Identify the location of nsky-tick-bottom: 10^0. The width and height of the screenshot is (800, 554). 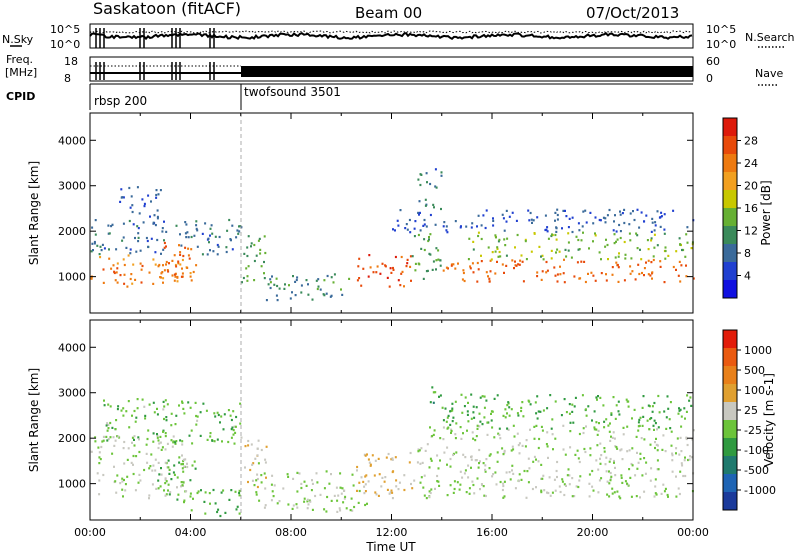
(65, 44).